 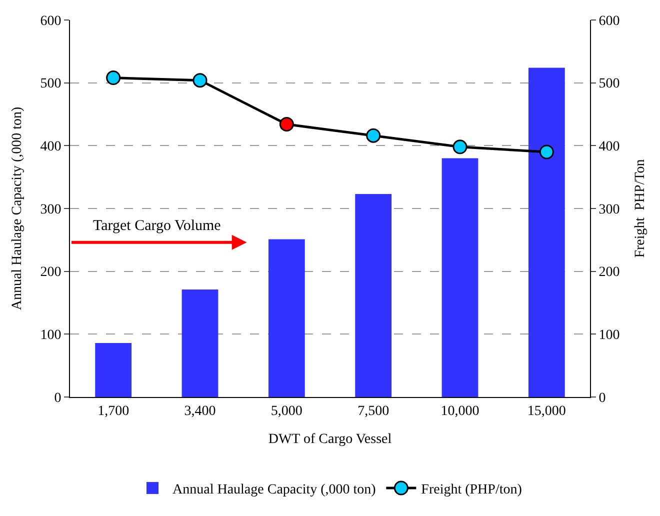 I want to click on legend-label: Freight (PHP/ton), so click(x=471, y=490).